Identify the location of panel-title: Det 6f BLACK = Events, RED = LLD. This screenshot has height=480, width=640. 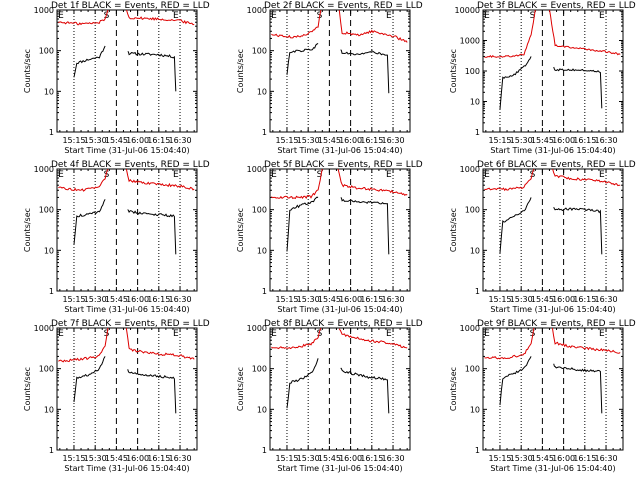
(556, 165).